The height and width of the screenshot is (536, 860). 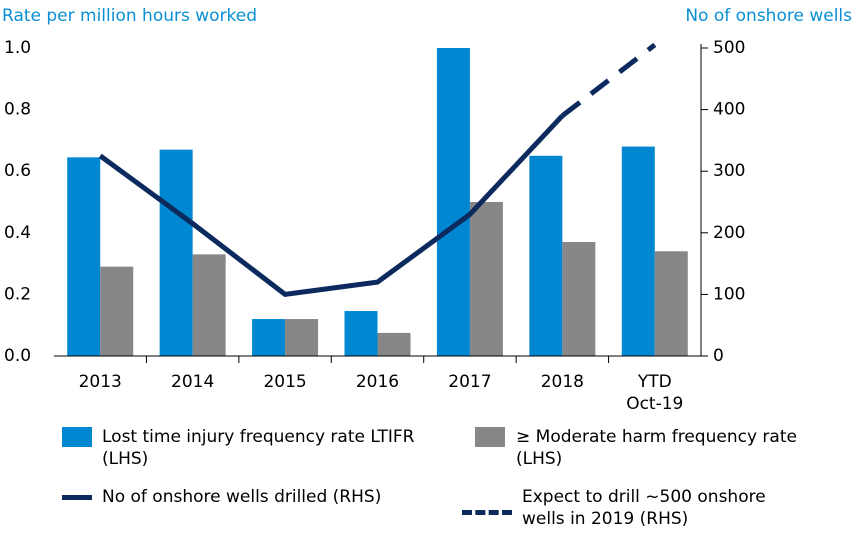 I want to click on y-tick-label: 1.0, so click(x=17, y=48).